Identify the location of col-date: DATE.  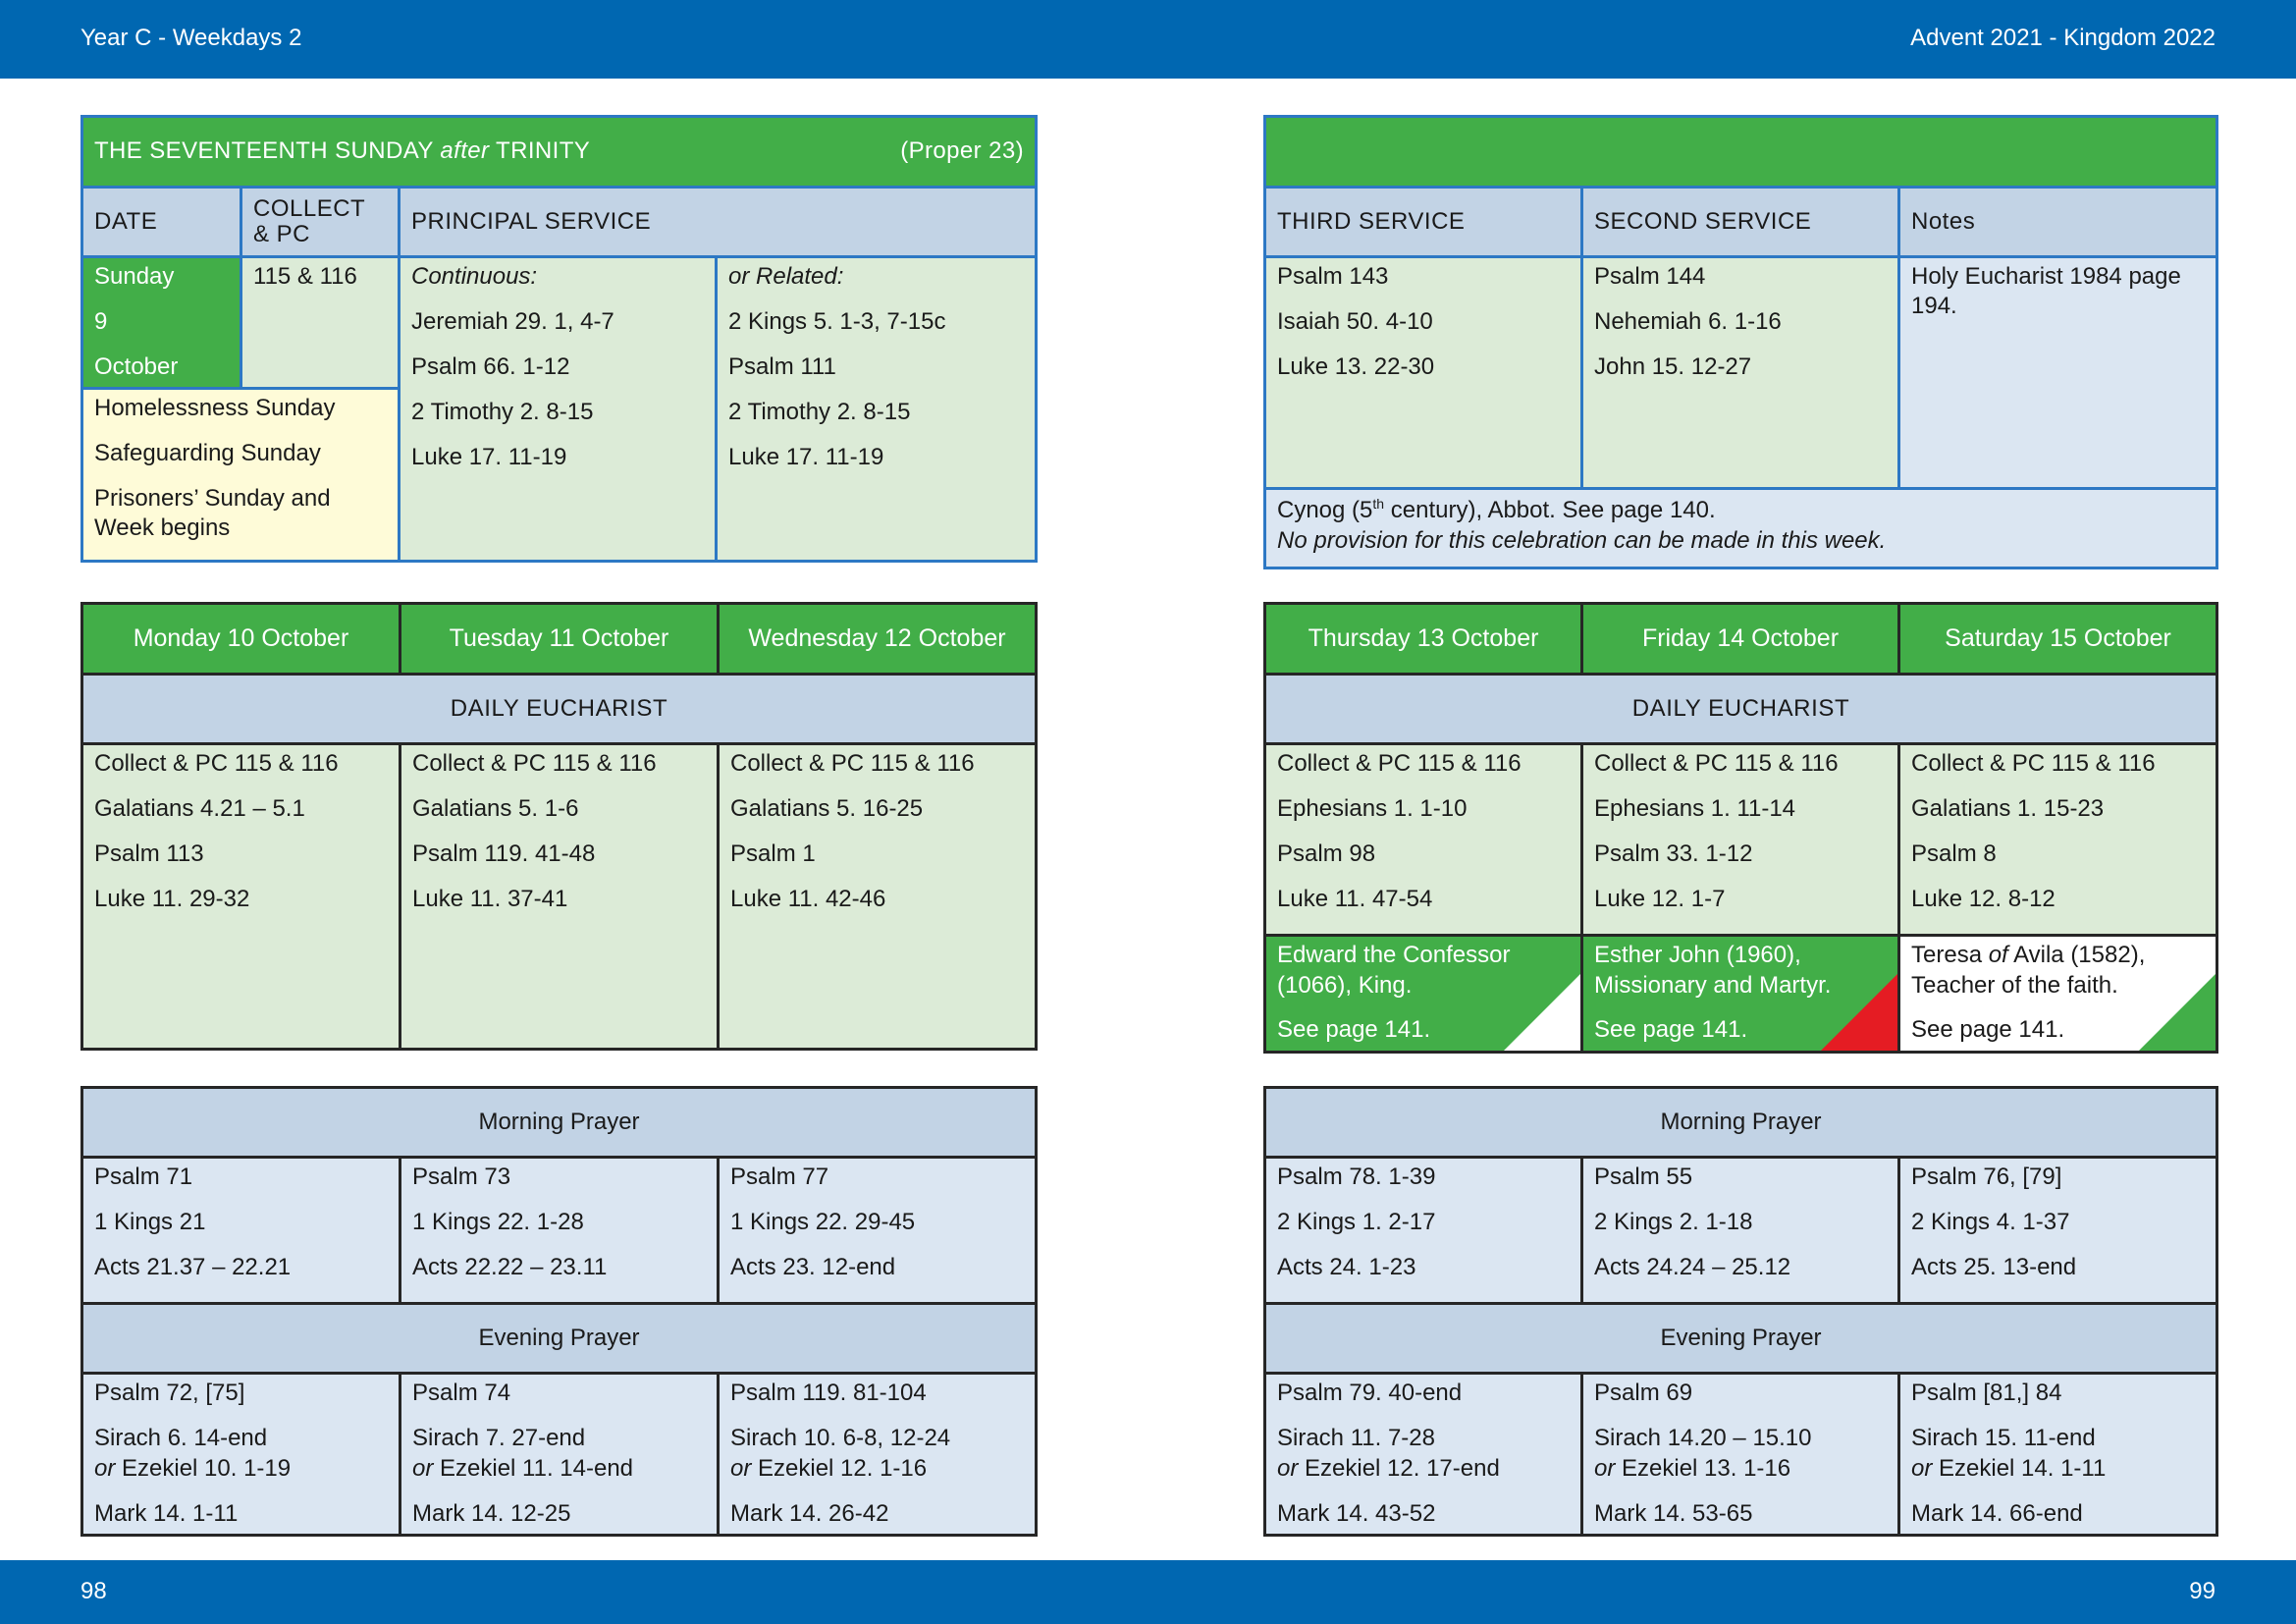
(161, 222).